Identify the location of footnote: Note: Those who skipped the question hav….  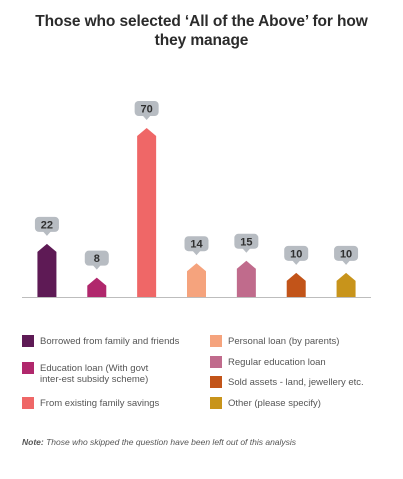
(159, 442).